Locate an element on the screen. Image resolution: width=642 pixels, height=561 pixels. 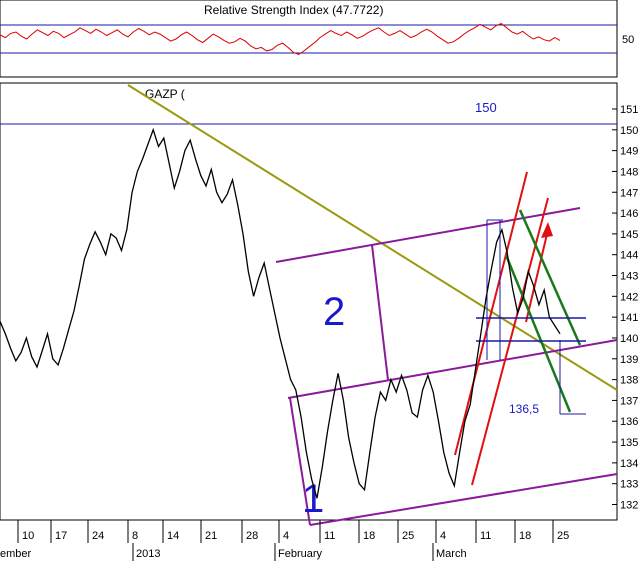
red-arrow-head is located at coordinates (547, 230).